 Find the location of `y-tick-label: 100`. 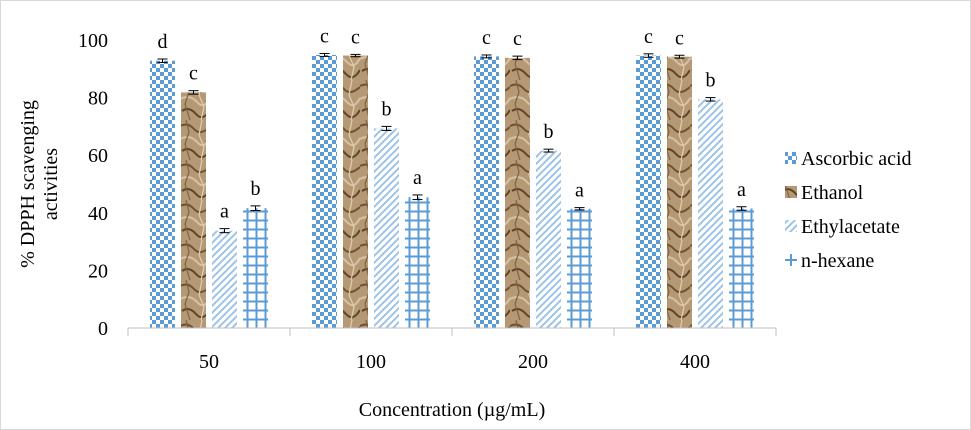

y-tick-label: 100 is located at coordinates (93, 41).